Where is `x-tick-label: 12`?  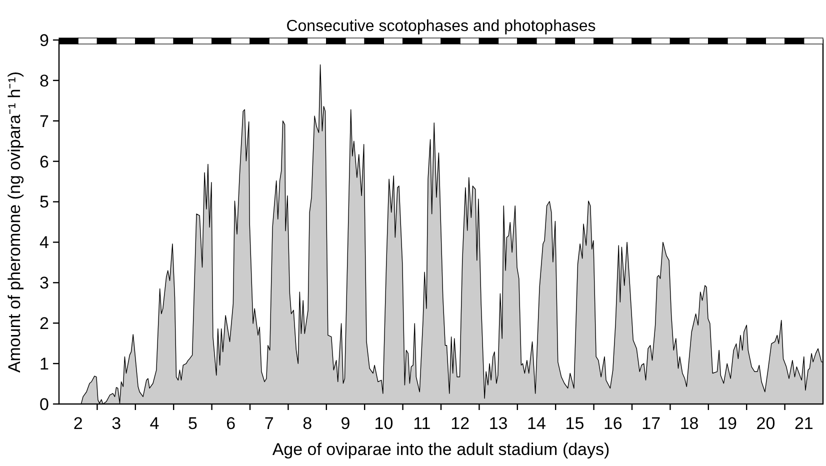
x-tick-label: 12 is located at coordinates (460, 423).